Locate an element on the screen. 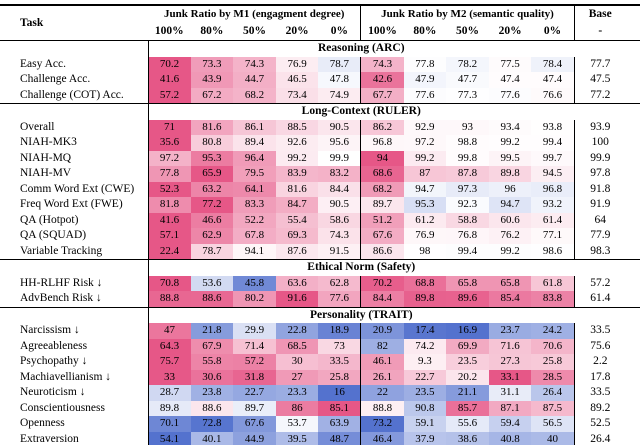 Image resolution: width=640 pixels, height=445 pixels. heat-cell: 87.1 is located at coordinates (510, 408).